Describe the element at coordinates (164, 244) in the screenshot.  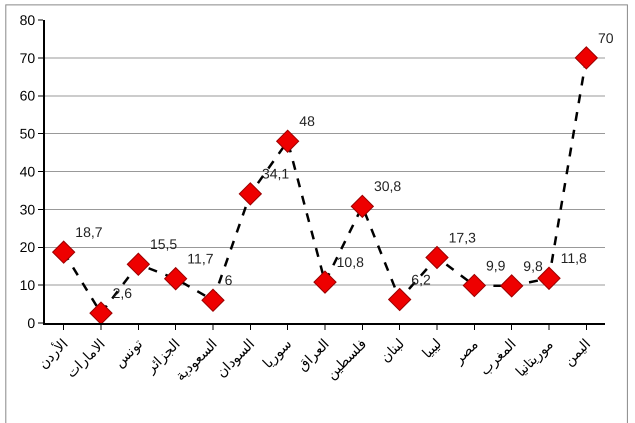
I see `data-label: 15,5` at that location.